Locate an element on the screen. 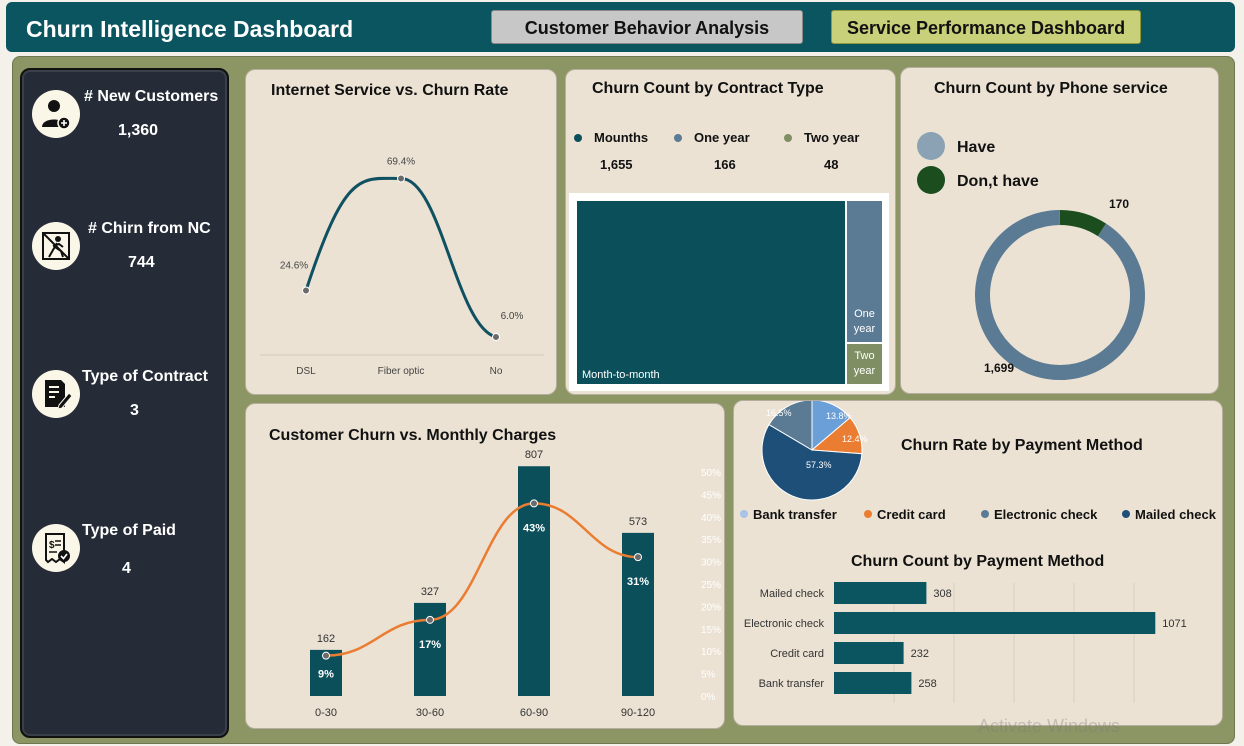 Image resolution: width=1244 pixels, height=746 pixels. data-label: 170 is located at coordinates (1119, 204).